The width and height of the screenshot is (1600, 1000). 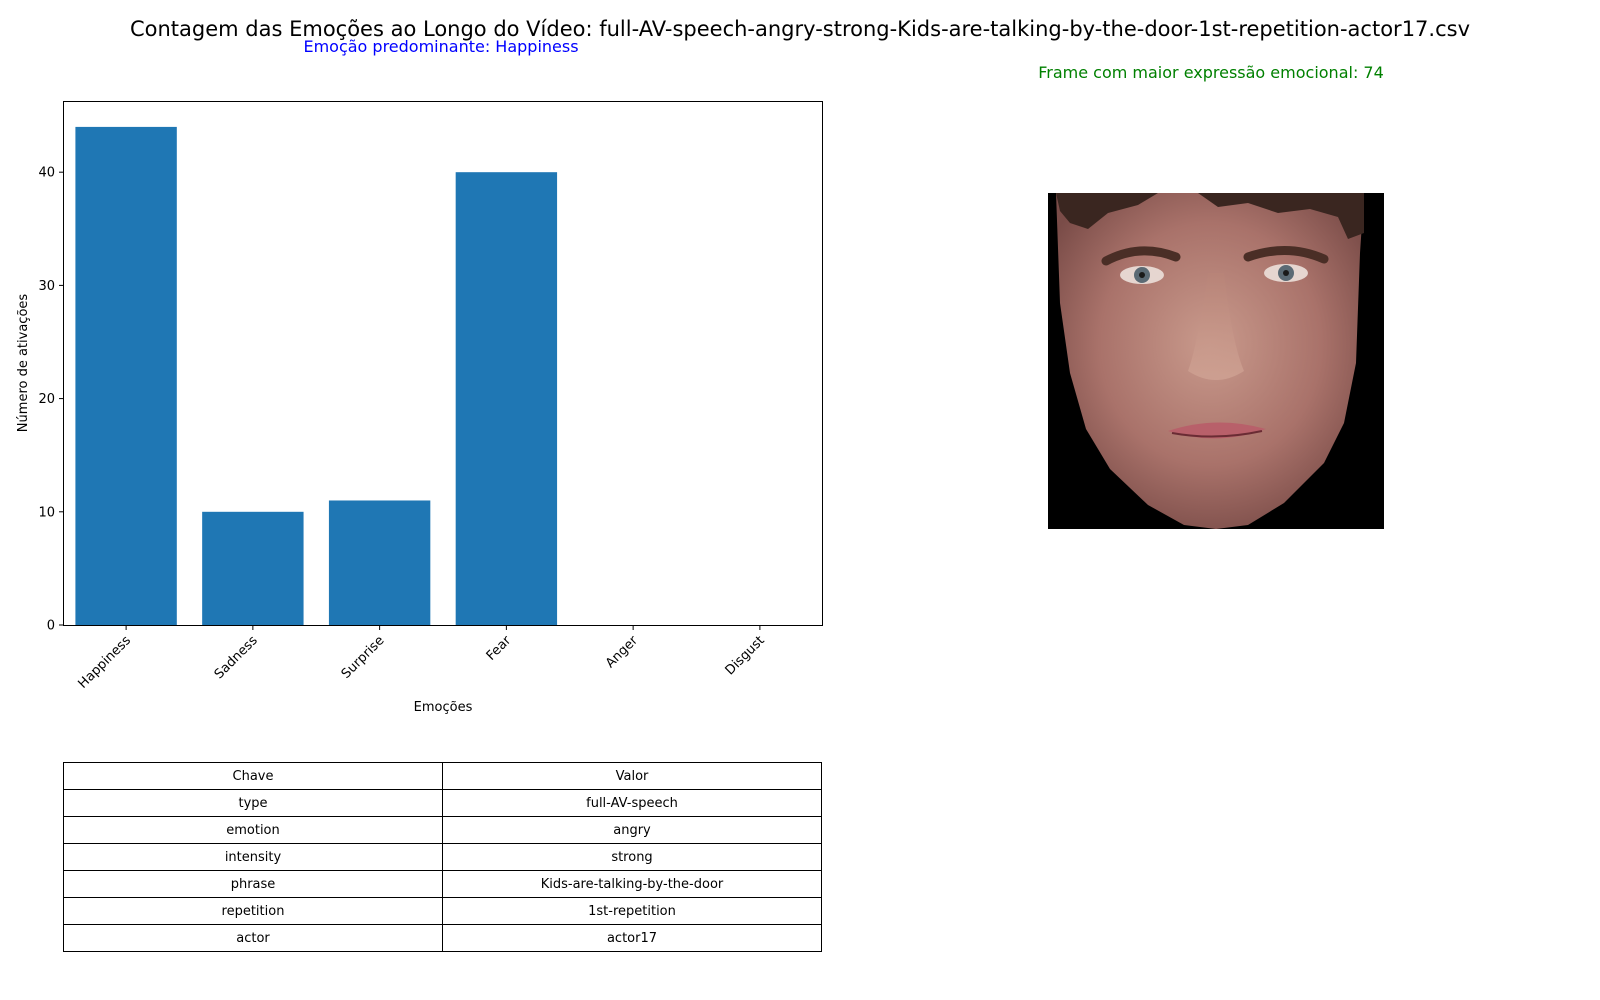 What do you see at coordinates (632, 857) in the screenshot?
I see `table-cell-value: strong` at bounding box center [632, 857].